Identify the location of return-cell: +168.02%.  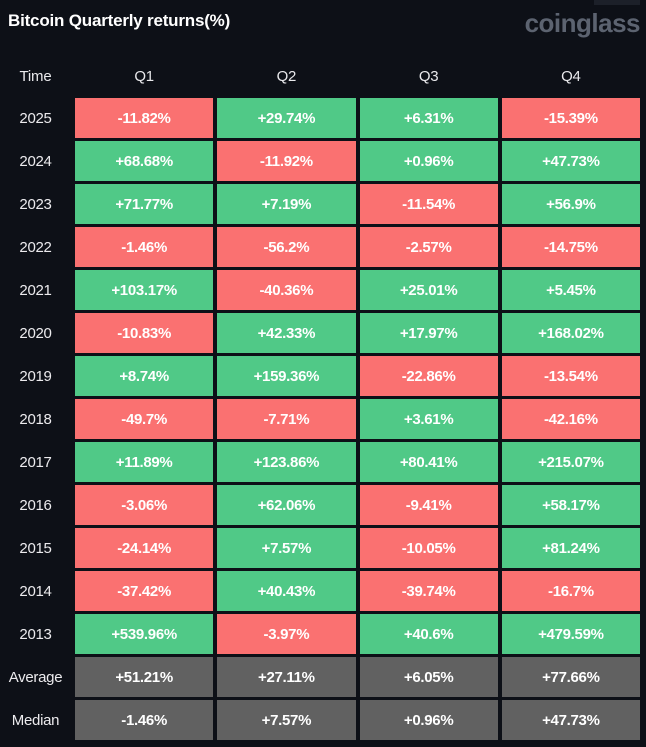
(570, 333).